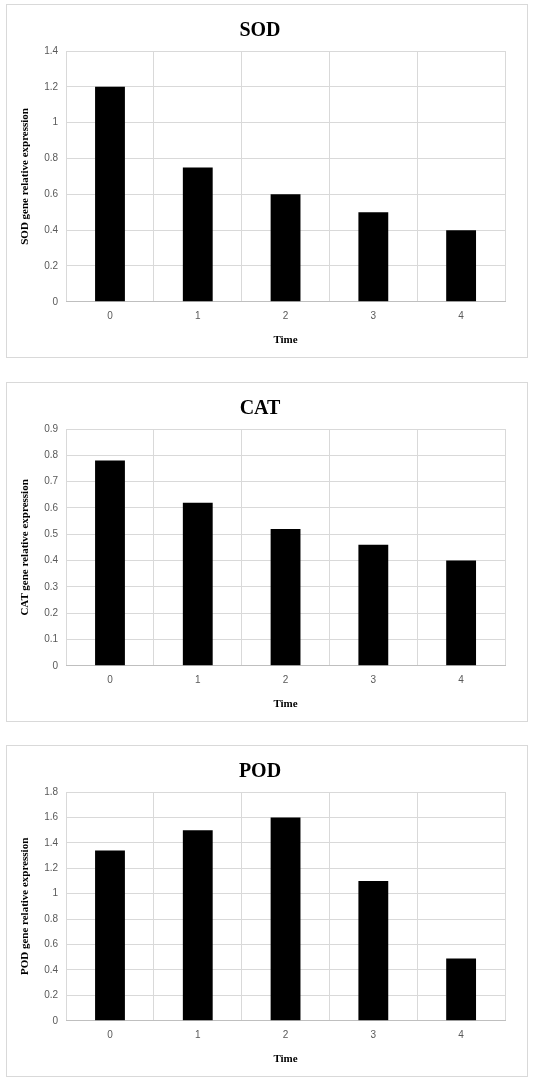 The height and width of the screenshot is (1081, 534). Describe the element at coordinates (51, 586) in the screenshot. I see `y-tick-label: 0.3` at that location.